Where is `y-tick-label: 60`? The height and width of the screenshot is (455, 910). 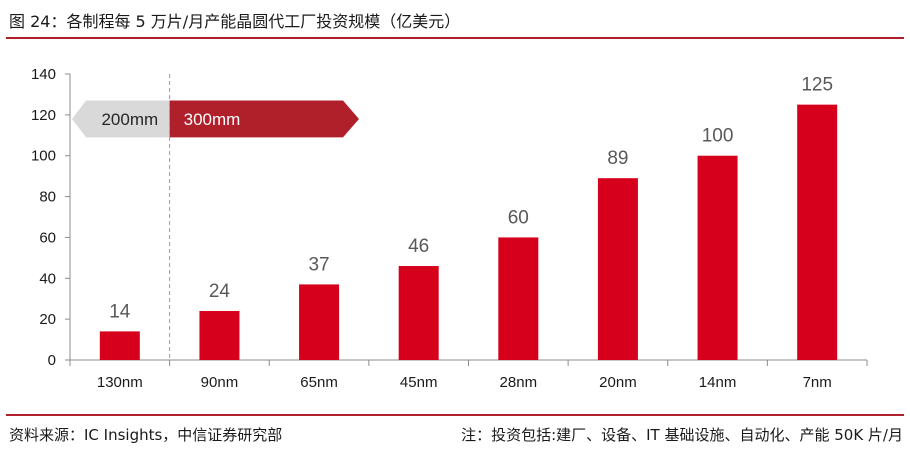
y-tick-label: 60 is located at coordinates (47, 237).